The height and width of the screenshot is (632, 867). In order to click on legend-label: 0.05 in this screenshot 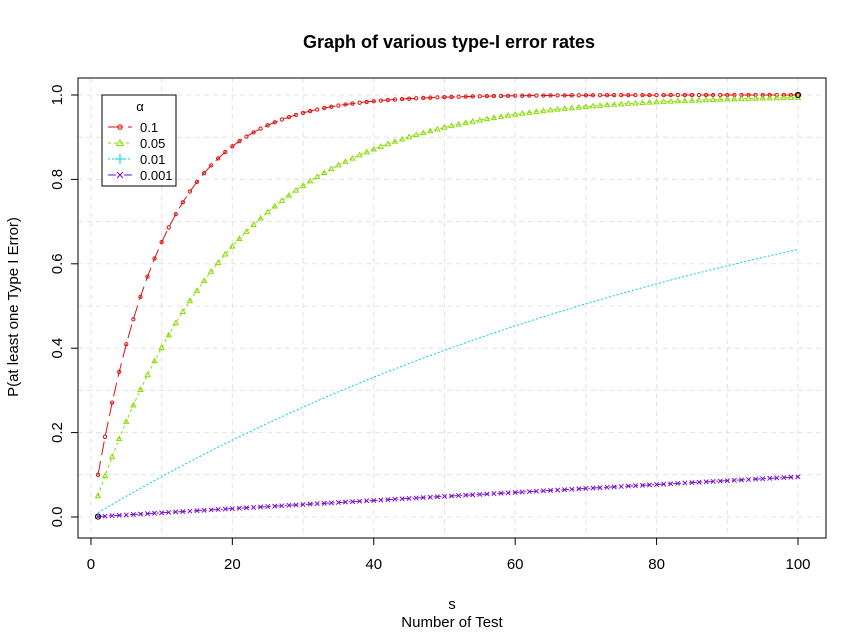, I will do `click(152, 143)`.